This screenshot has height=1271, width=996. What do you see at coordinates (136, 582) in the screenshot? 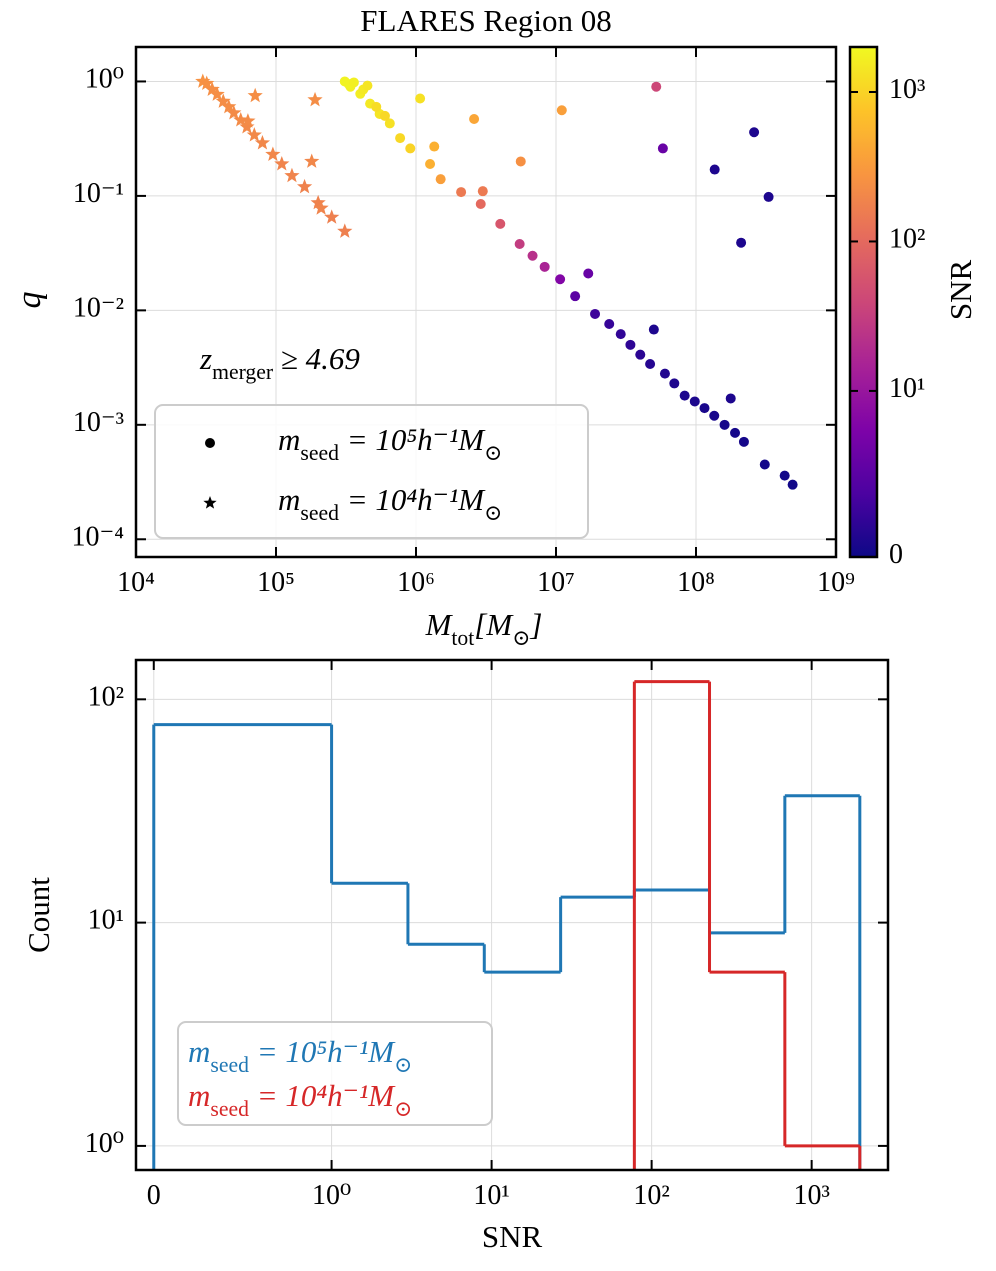
I see `x-tick-label: 10⁴` at bounding box center [136, 582].